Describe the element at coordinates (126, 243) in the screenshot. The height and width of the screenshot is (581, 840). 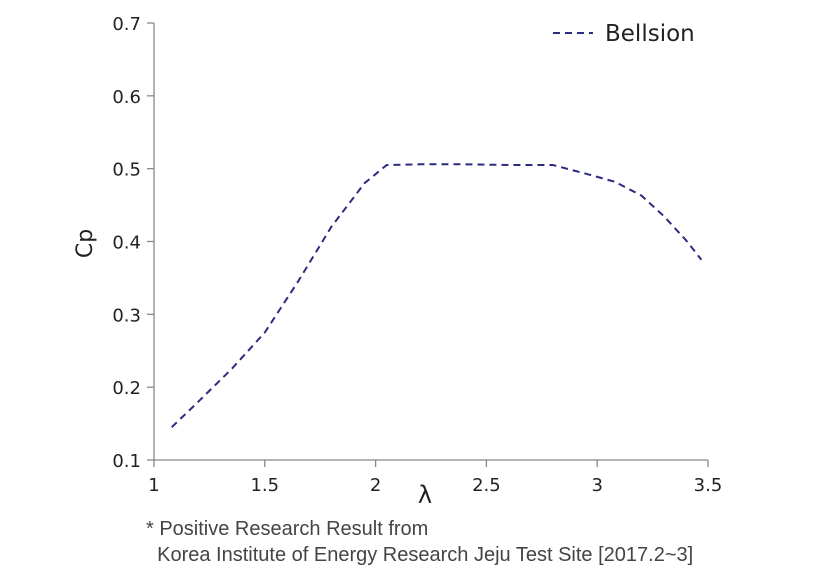
I see `y-tick-label: 0.4` at that location.